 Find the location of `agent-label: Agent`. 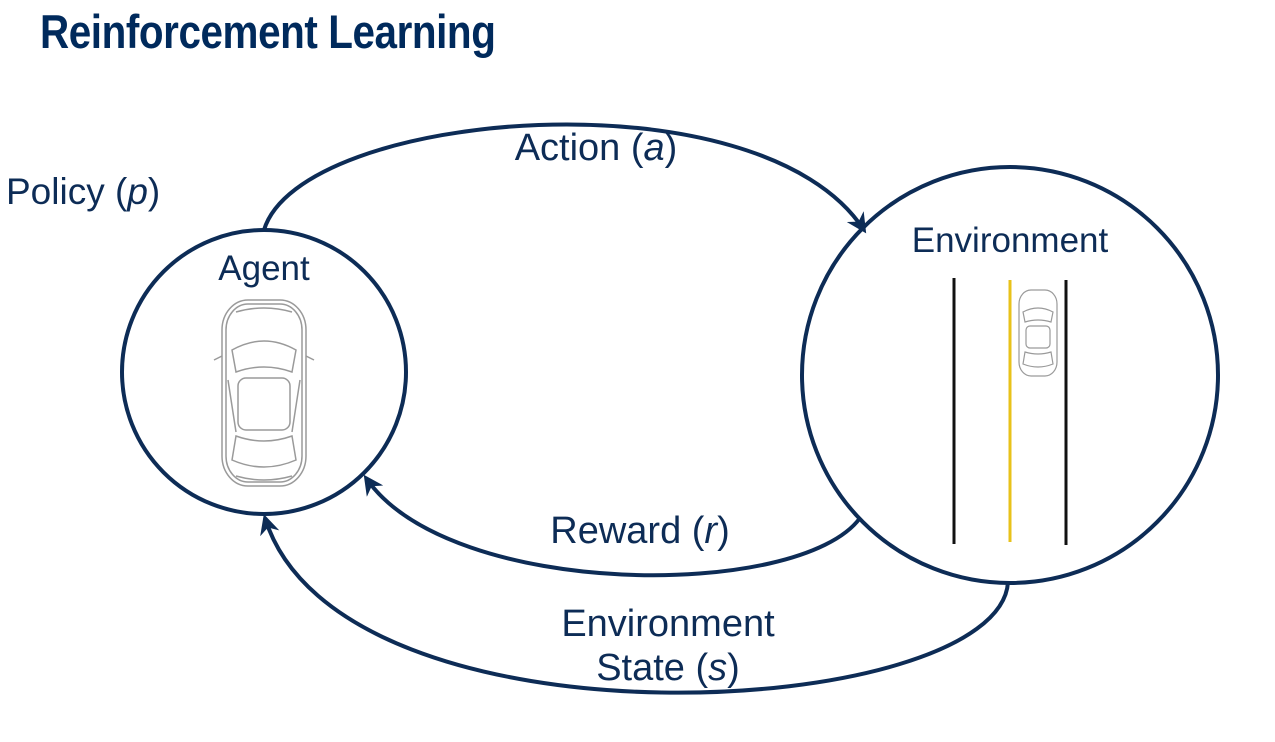

agent-label: Agent is located at coordinates (264, 268).